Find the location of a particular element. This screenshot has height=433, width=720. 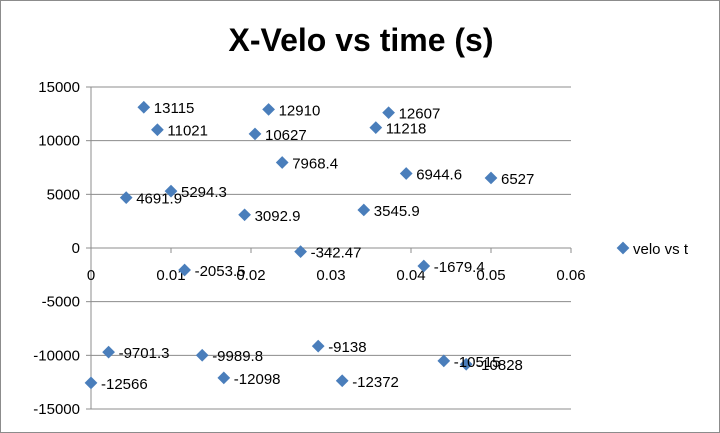

x-tick-label: 0.06 is located at coordinates (570, 275).